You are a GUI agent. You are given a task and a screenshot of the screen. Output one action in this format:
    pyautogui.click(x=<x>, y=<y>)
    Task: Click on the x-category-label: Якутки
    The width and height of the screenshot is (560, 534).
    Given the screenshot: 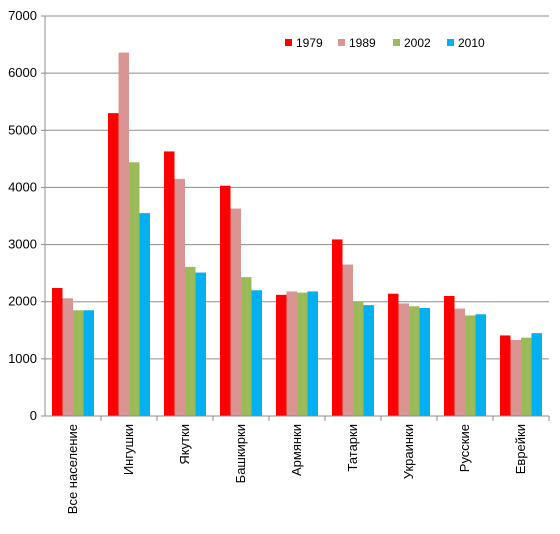 What is the action you would take?
    pyautogui.click(x=184, y=444)
    